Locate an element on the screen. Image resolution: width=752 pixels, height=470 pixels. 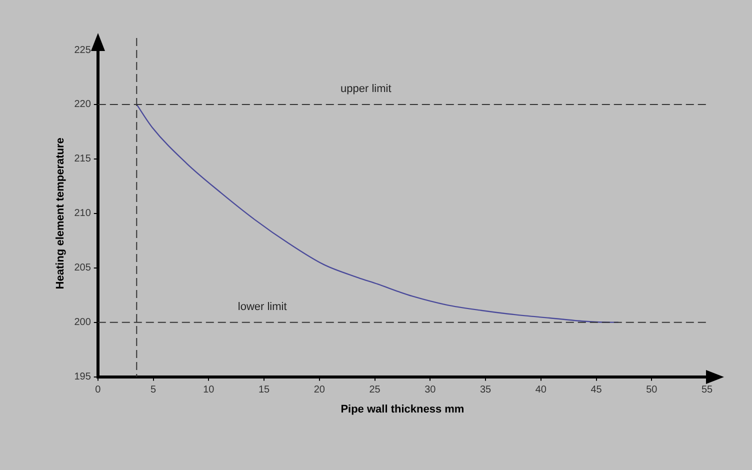
y-tick-label: 205 is located at coordinates (83, 268).